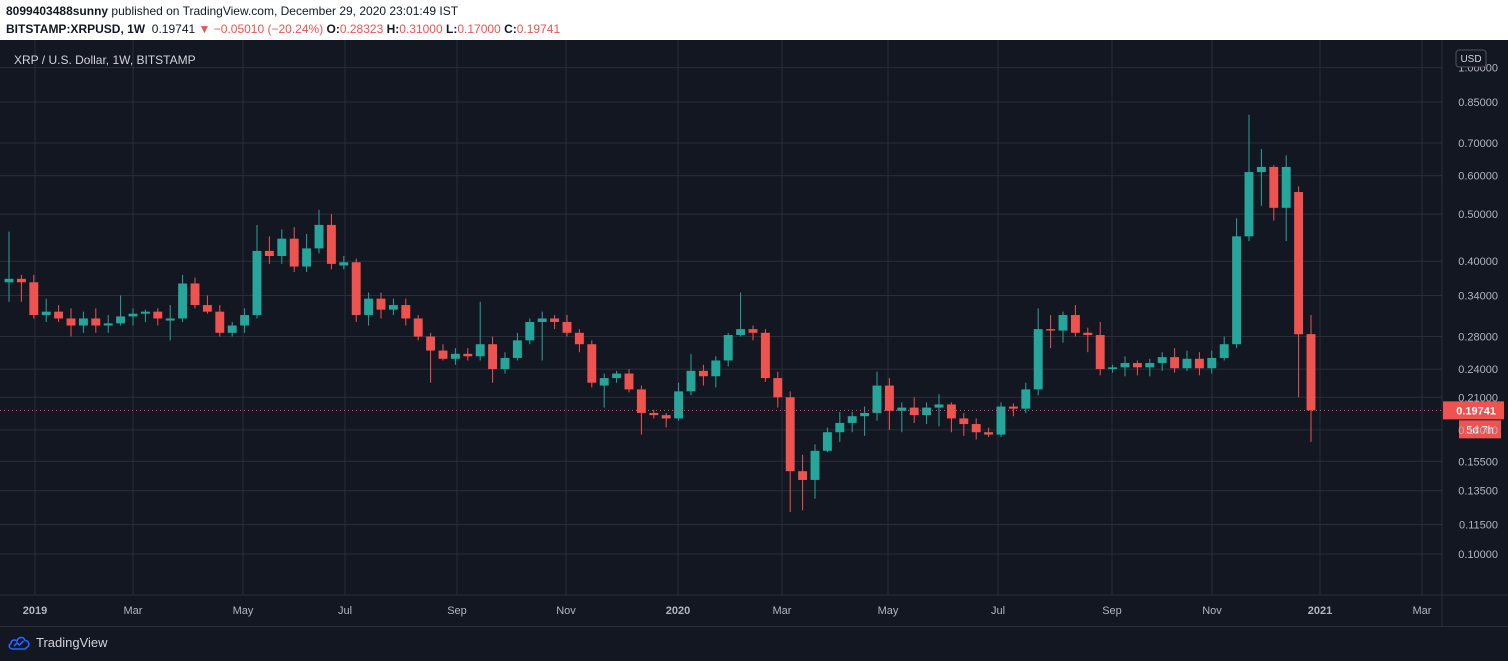  I want to click on last-price: 0.19741, so click(173, 29).